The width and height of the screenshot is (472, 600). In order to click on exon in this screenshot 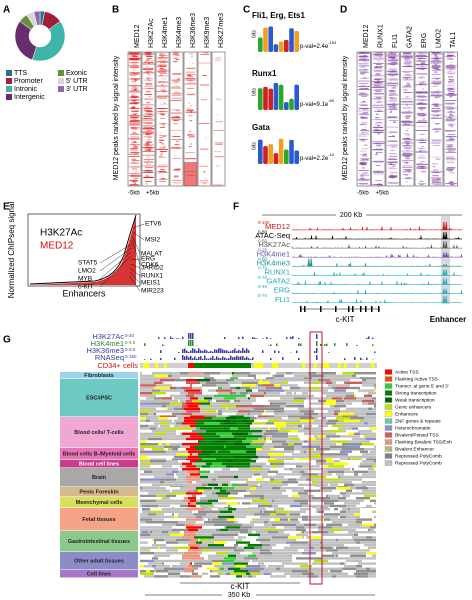, I will do `click(353, 309)`.